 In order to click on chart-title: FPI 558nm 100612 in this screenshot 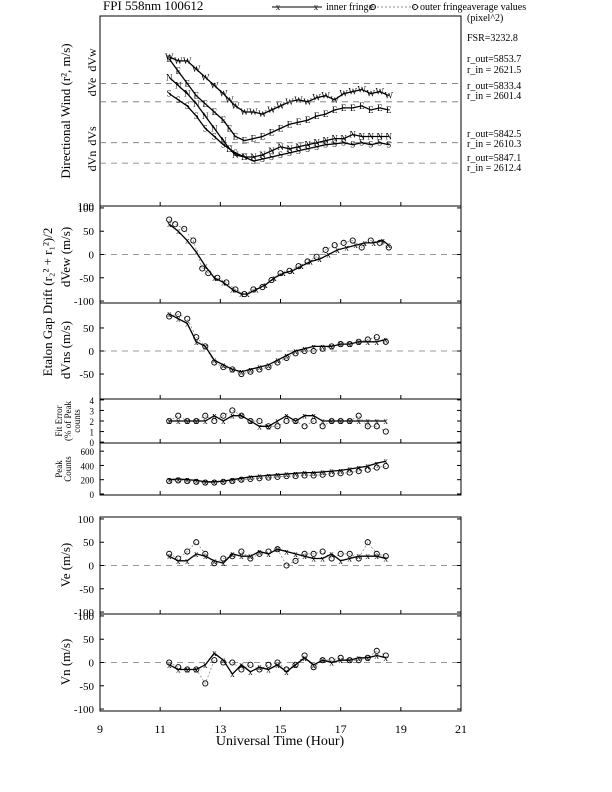, I will do `click(153, 6)`.